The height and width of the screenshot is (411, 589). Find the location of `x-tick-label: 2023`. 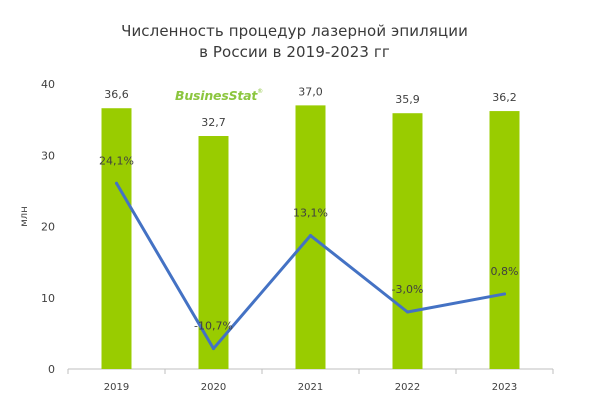

x-tick-label: 2023 is located at coordinates (504, 387).